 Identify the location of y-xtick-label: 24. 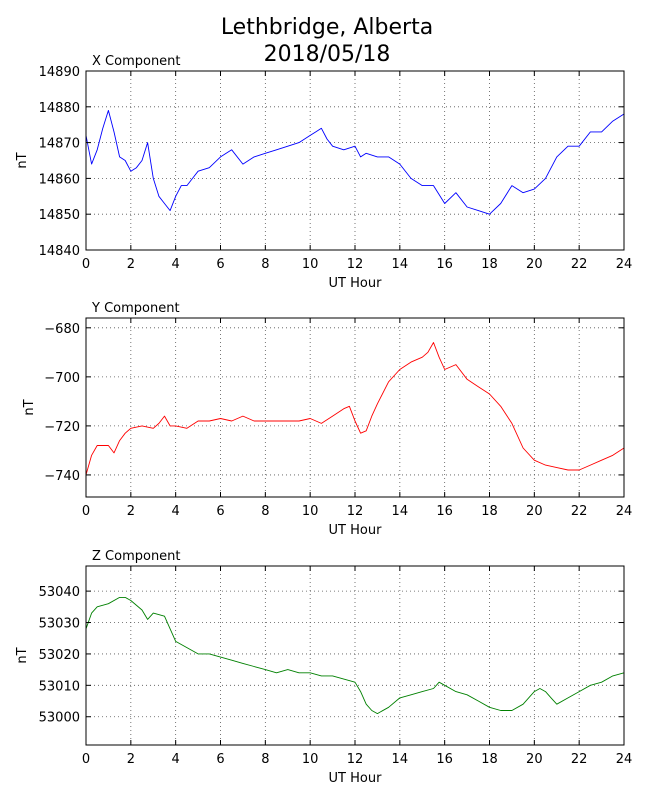
(624, 511).